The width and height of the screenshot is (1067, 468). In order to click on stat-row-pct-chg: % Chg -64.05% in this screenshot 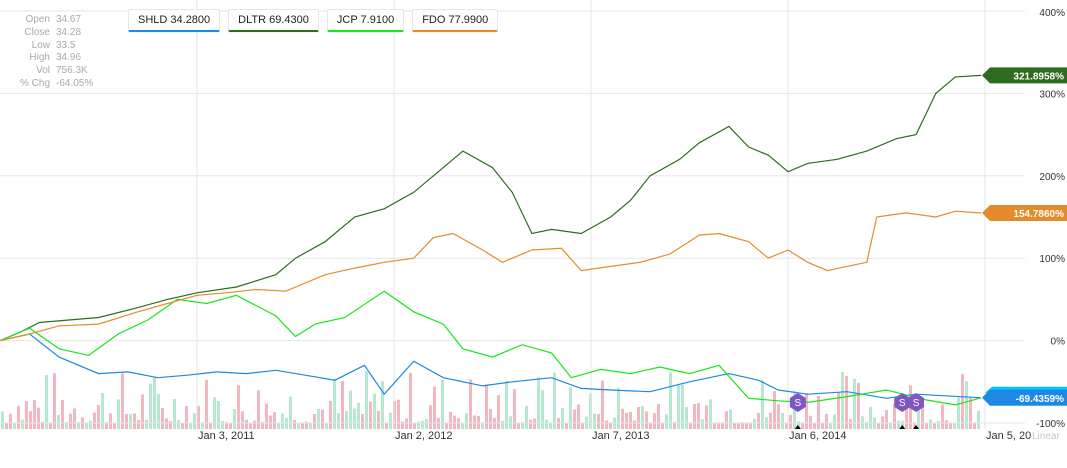, I will do `click(49, 84)`.